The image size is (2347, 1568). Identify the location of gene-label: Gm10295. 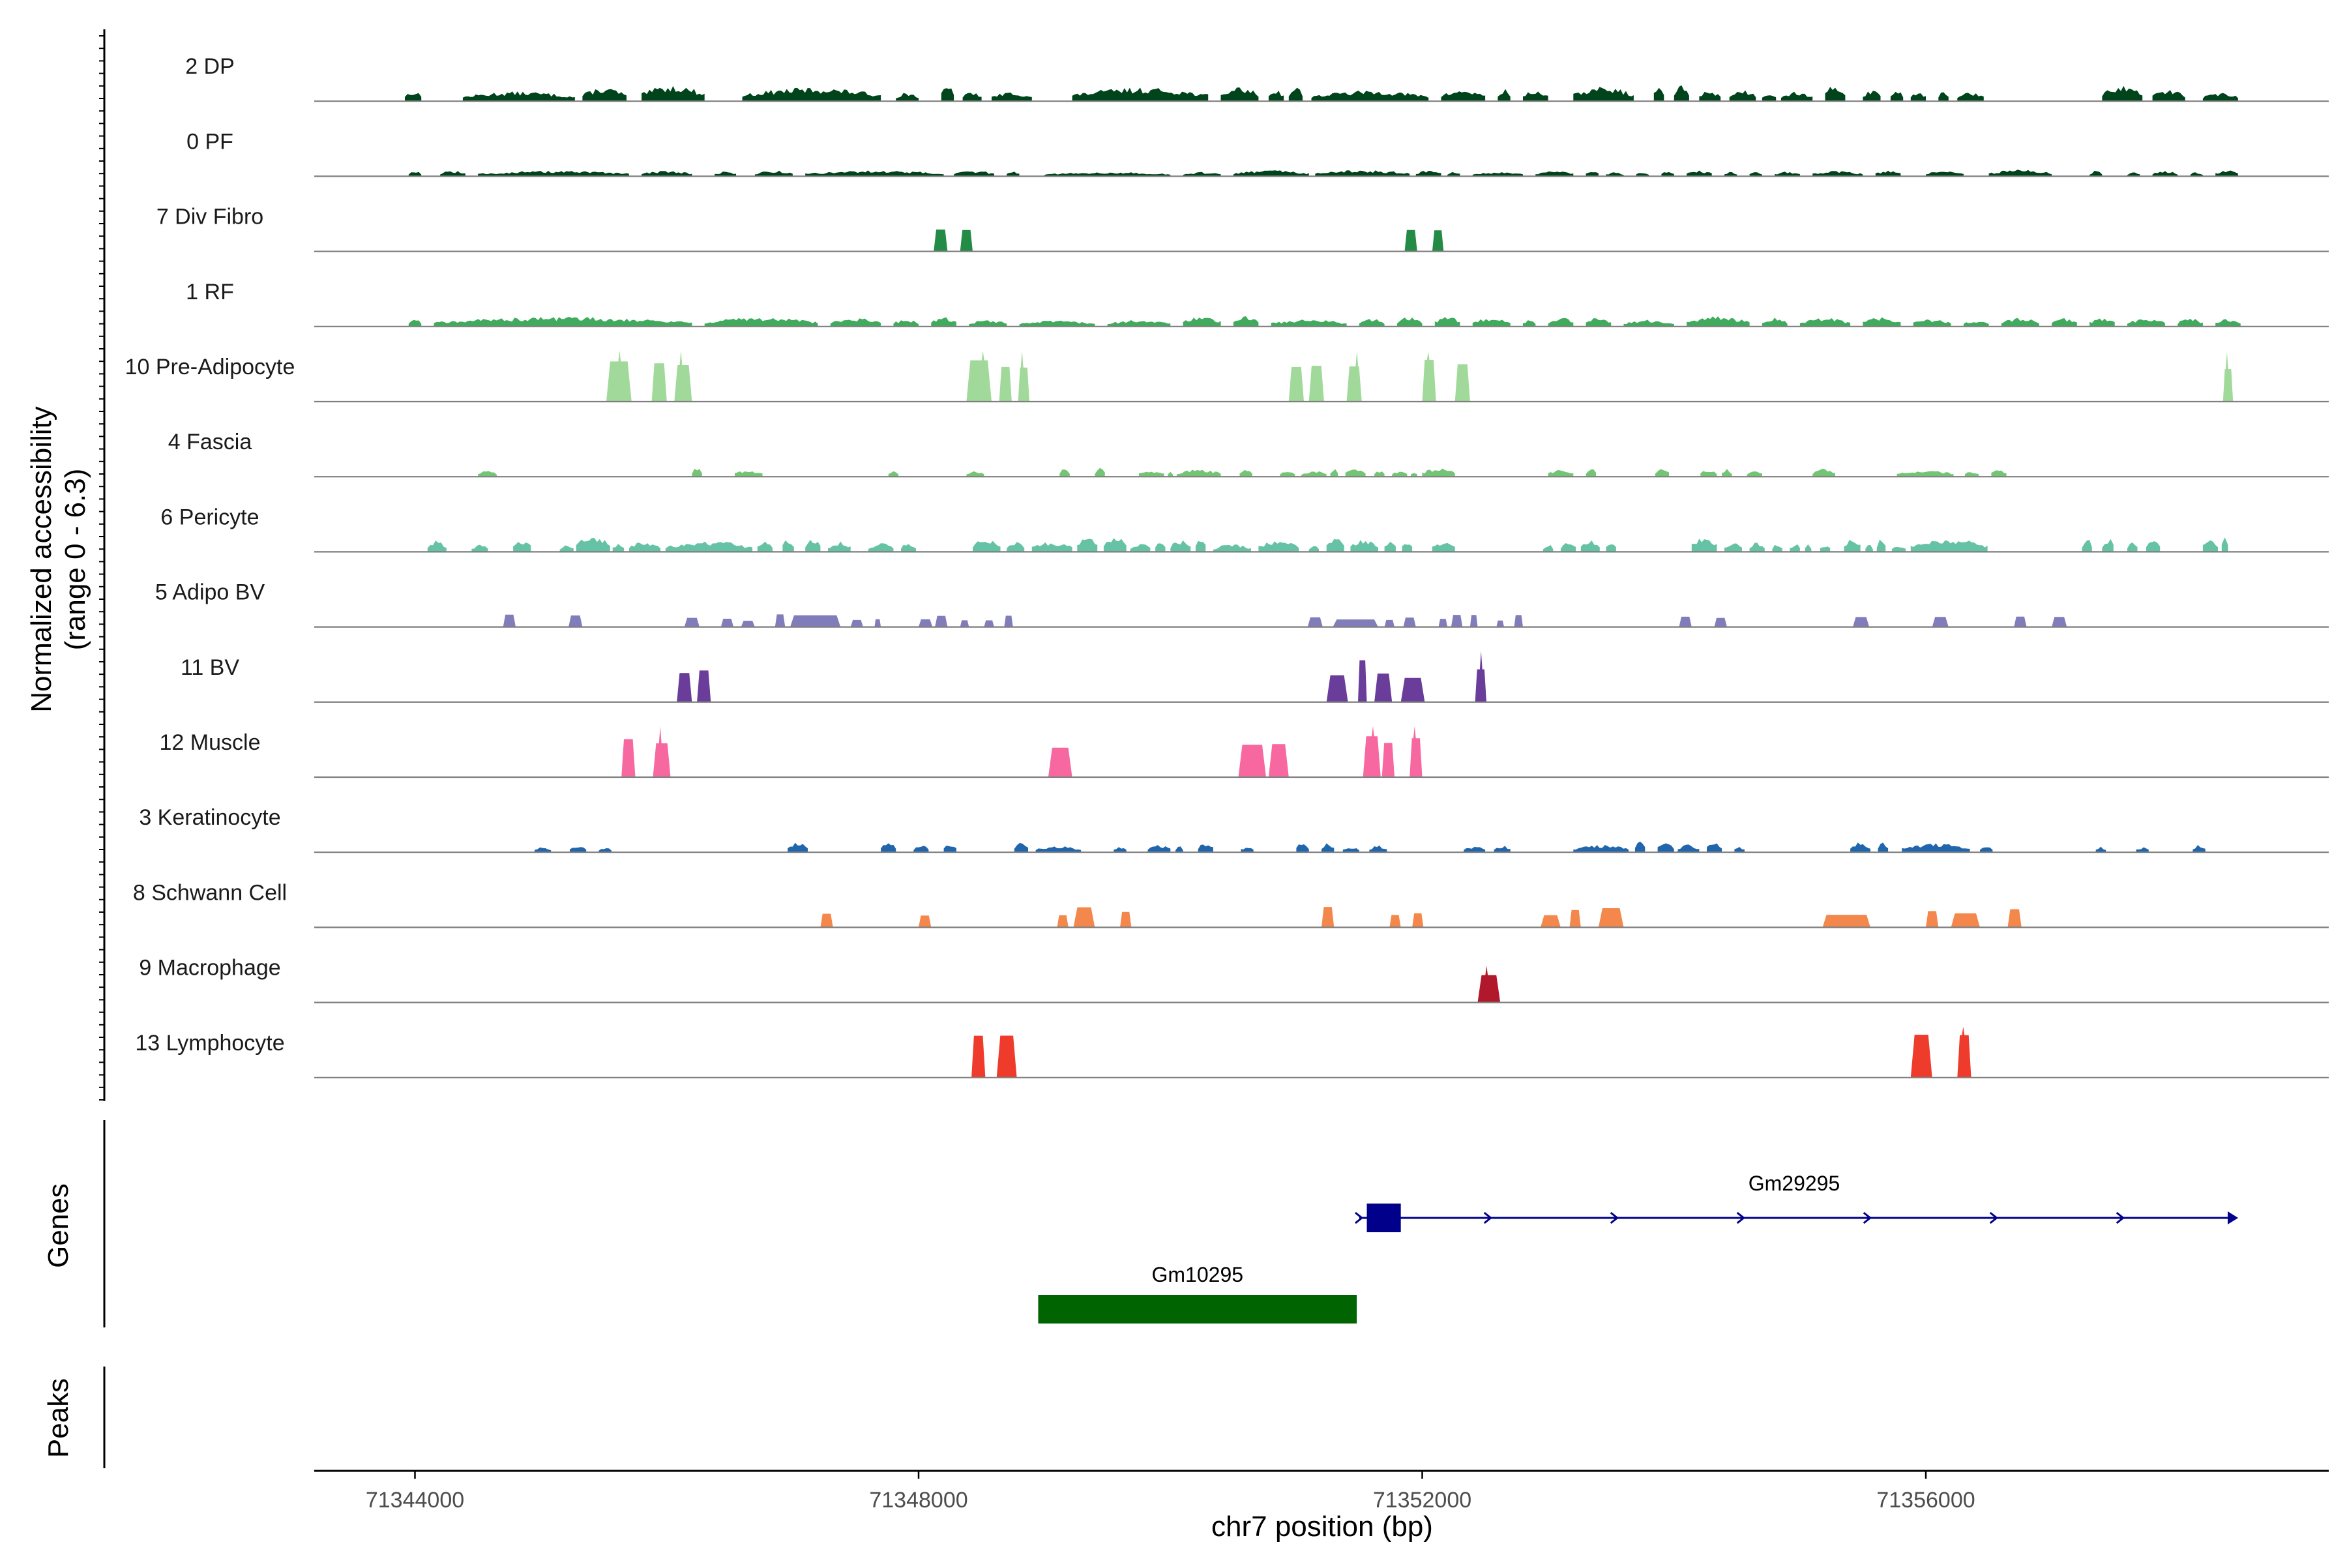
(1198, 1274).